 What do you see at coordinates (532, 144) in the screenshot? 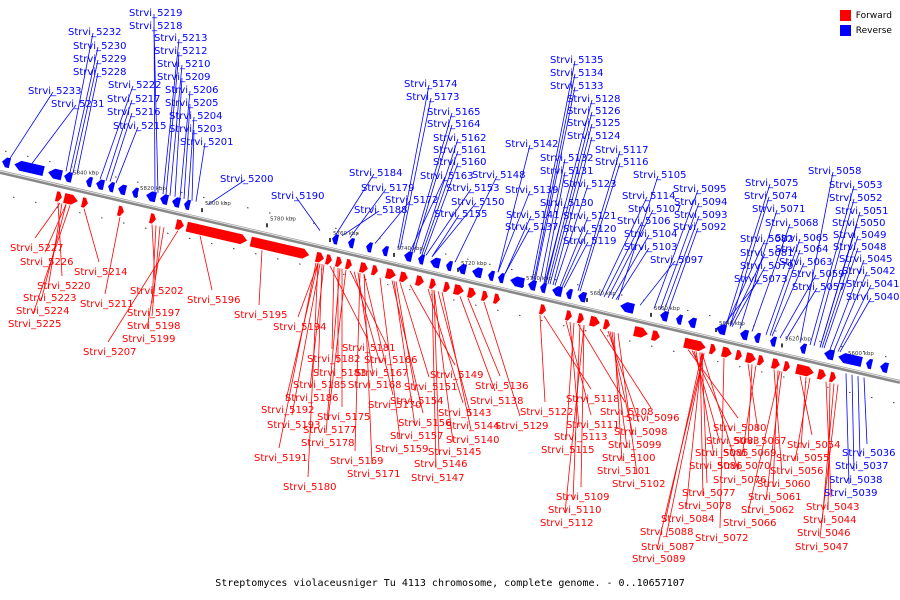
I see `reverse-gene-label: Strvi_5142` at bounding box center [532, 144].